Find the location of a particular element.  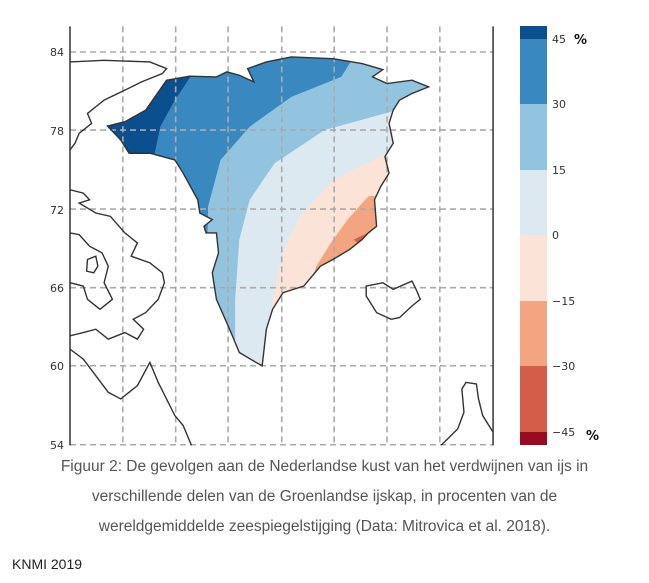

colorbar-tick: −30 is located at coordinates (563, 366).